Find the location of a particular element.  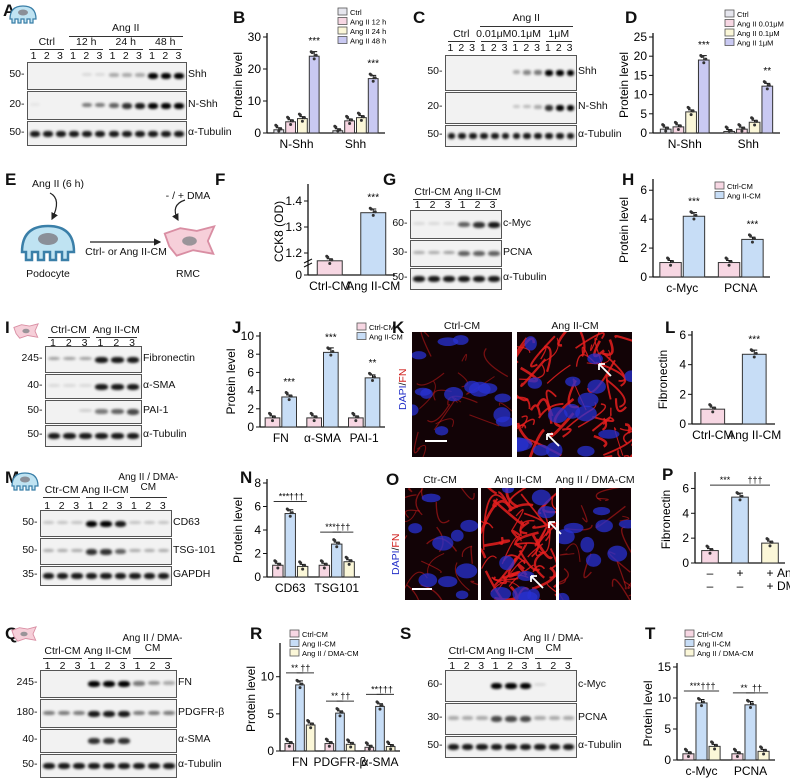

blot-Q-group-label: Ang II / DMA-CM is located at coordinates (152, 643).